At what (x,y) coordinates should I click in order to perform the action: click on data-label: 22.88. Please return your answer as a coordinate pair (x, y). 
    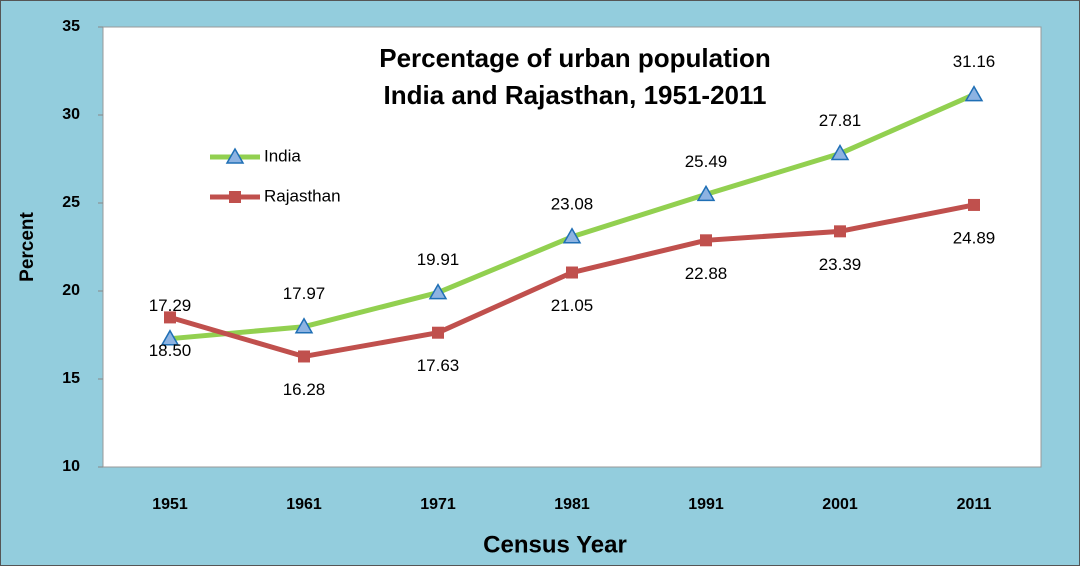
    Looking at the image, I should click on (706, 273).